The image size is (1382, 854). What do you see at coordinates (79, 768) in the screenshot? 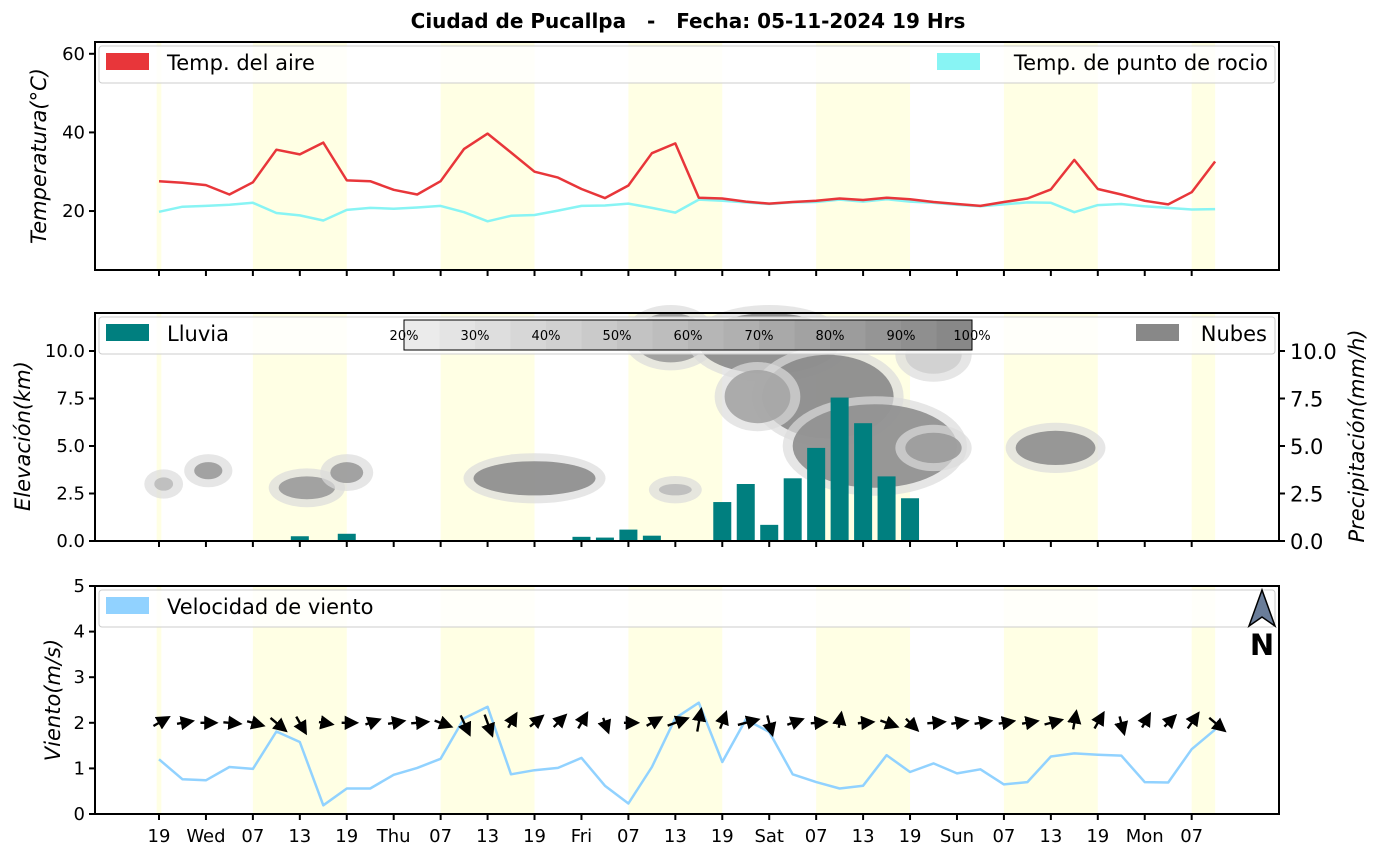
I see `y-tick-label: 1` at bounding box center [79, 768].